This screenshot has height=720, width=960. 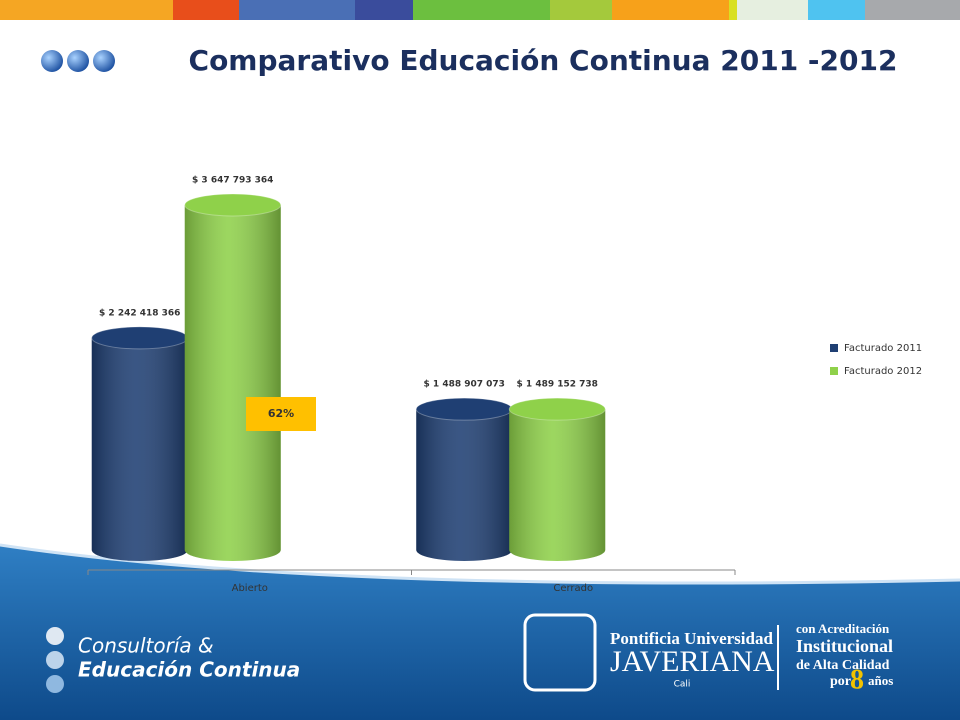 What do you see at coordinates (840, 681) in the screenshot?
I see `accreditation-line4: por` at bounding box center [840, 681].